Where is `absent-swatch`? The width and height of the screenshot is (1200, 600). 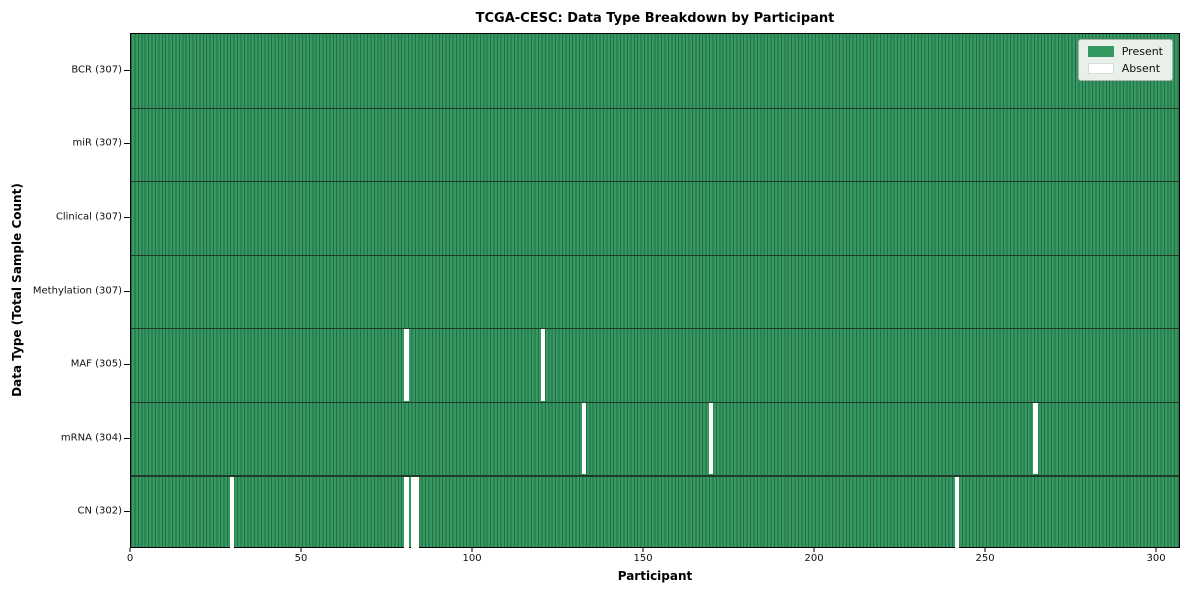
absent-swatch is located at coordinates (1100, 68).